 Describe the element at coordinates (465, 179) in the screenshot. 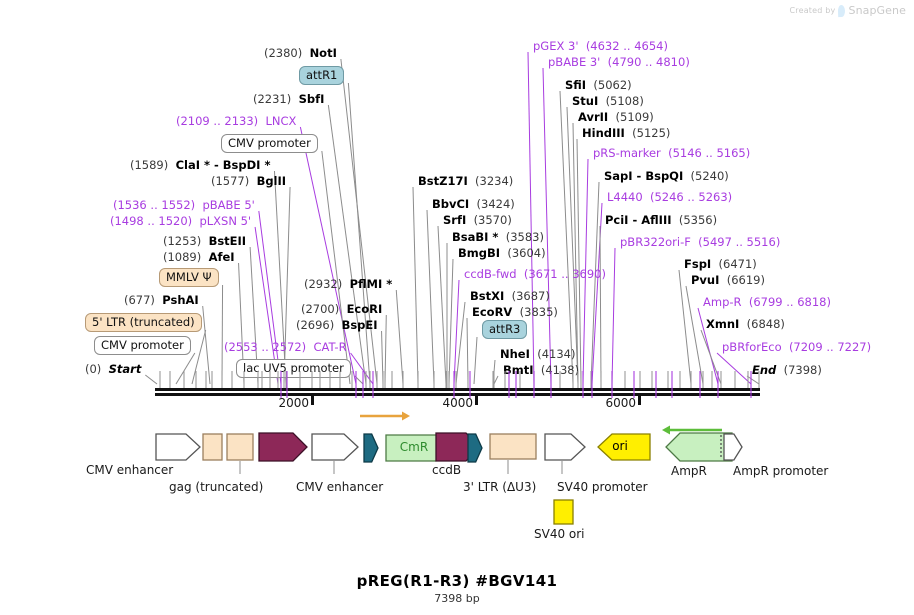

I see `map-label-bstz17i: BstZ17I (3234)` at that location.